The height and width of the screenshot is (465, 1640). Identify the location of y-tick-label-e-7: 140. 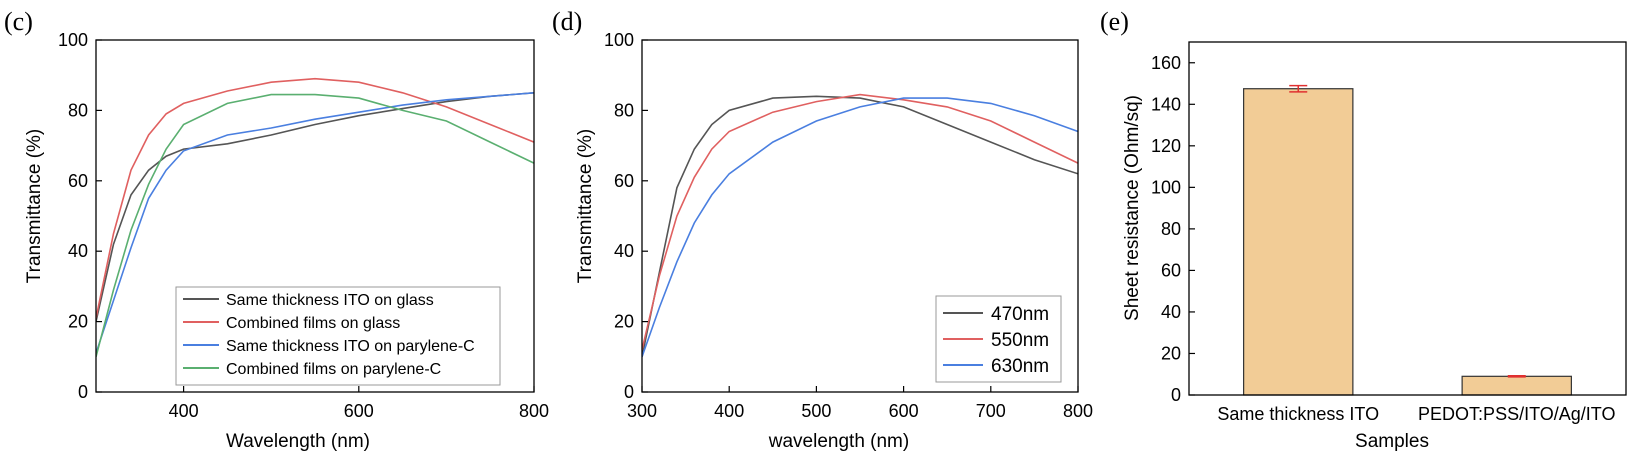
(1166, 104).